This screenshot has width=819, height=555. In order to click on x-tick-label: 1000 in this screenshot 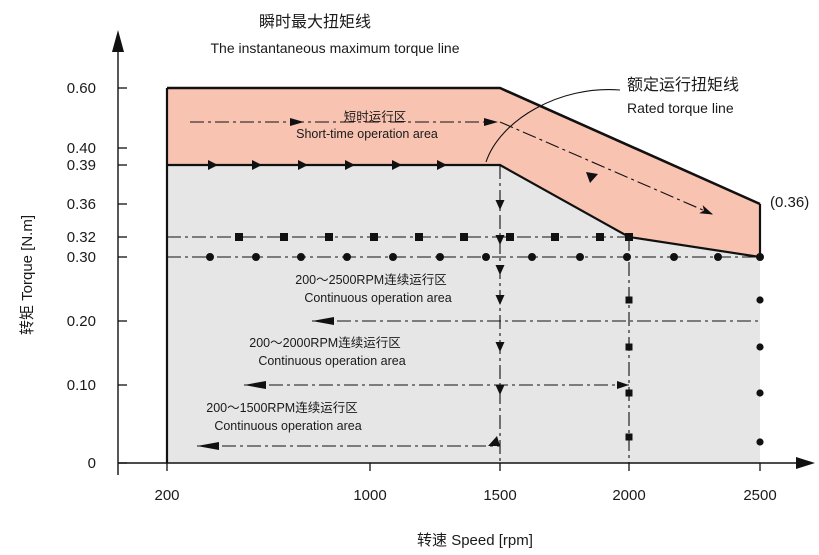, I will do `click(369, 495)`.